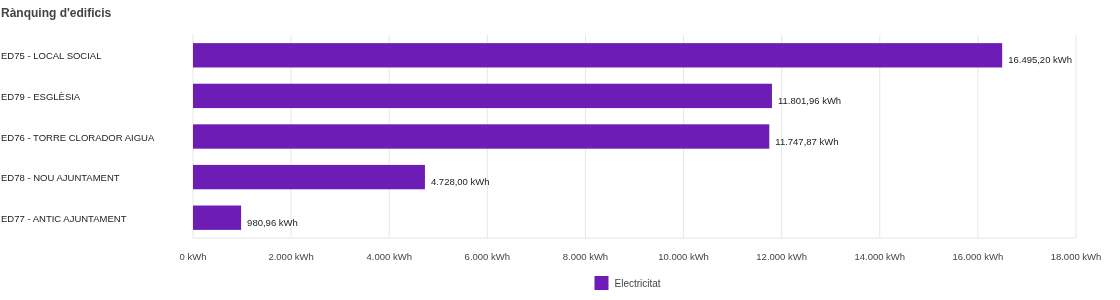 The height and width of the screenshot is (300, 1120). Describe the element at coordinates (272, 222) in the screenshot. I see `data-label: 980,96 kWh` at that location.